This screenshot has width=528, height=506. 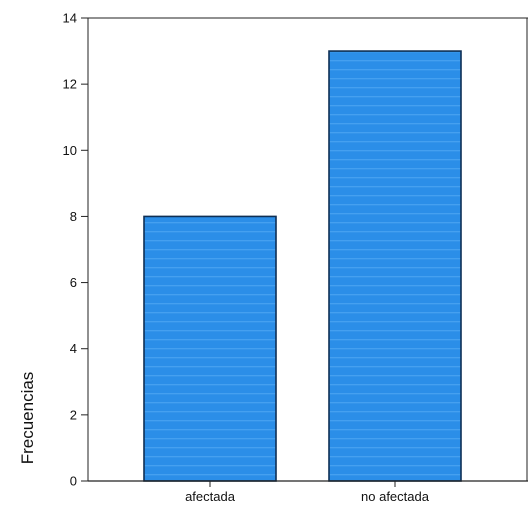 What do you see at coordinates (210, 496) in the screenshot?
I see `x-tick-label: afectada` at bounding box center [210, 496].